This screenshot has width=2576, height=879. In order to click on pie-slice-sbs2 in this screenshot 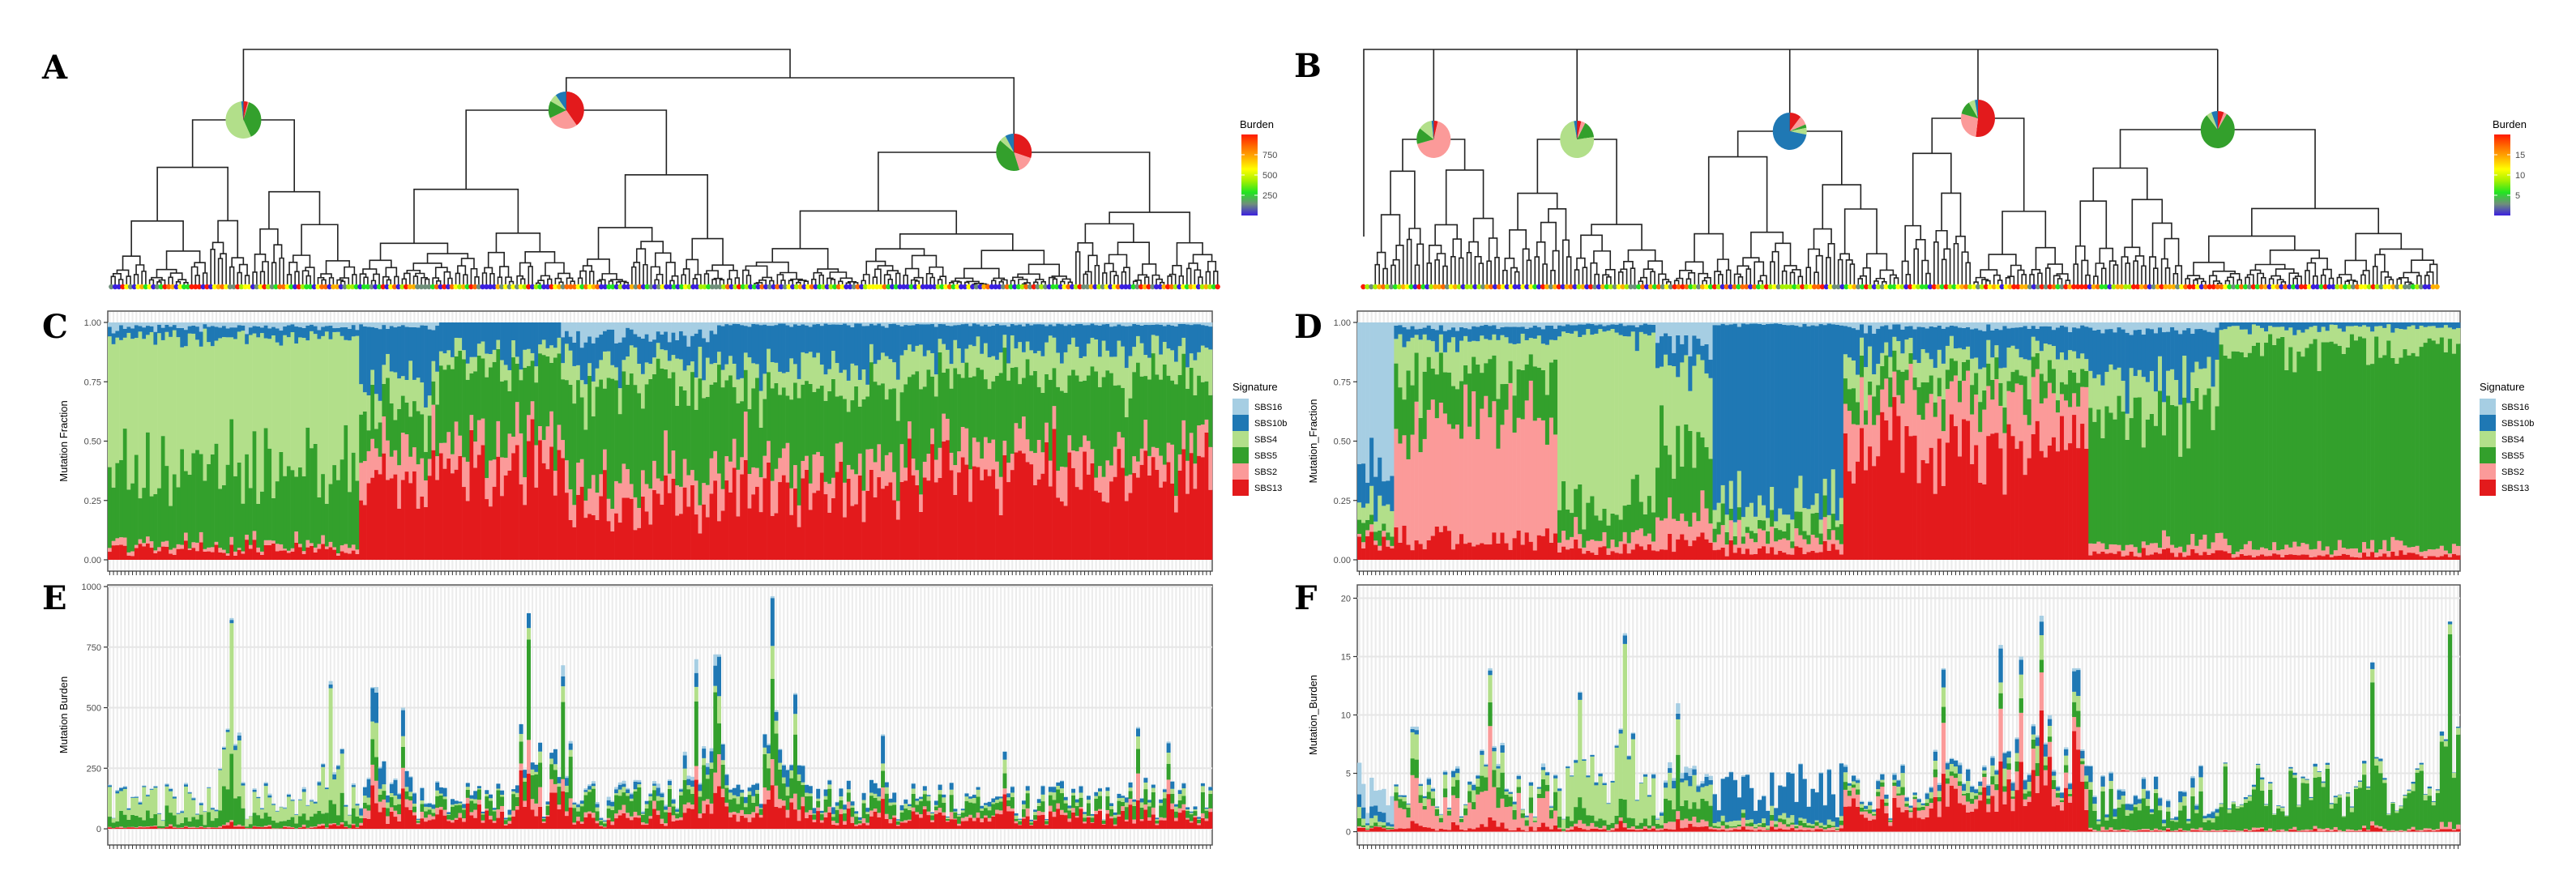, I will do `click(1797, 124)`.